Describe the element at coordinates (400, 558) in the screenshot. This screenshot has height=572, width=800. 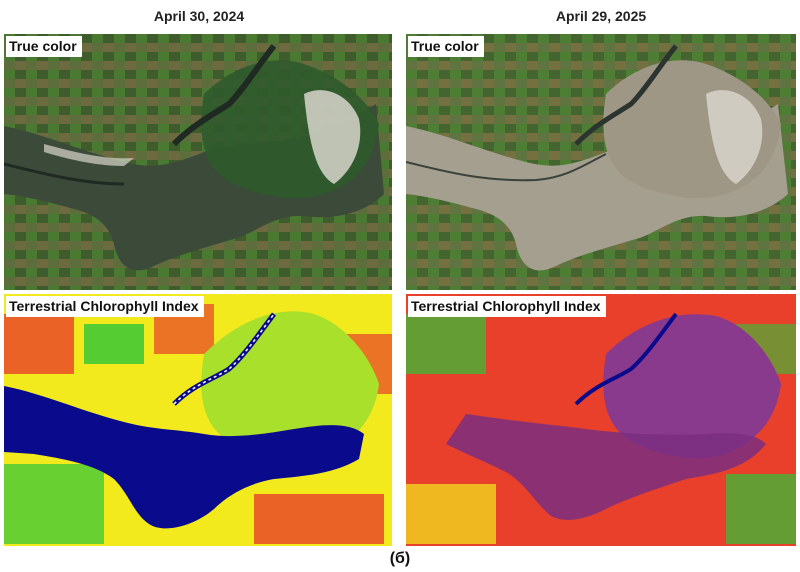
I see `figure-caption: (б)` at that location.